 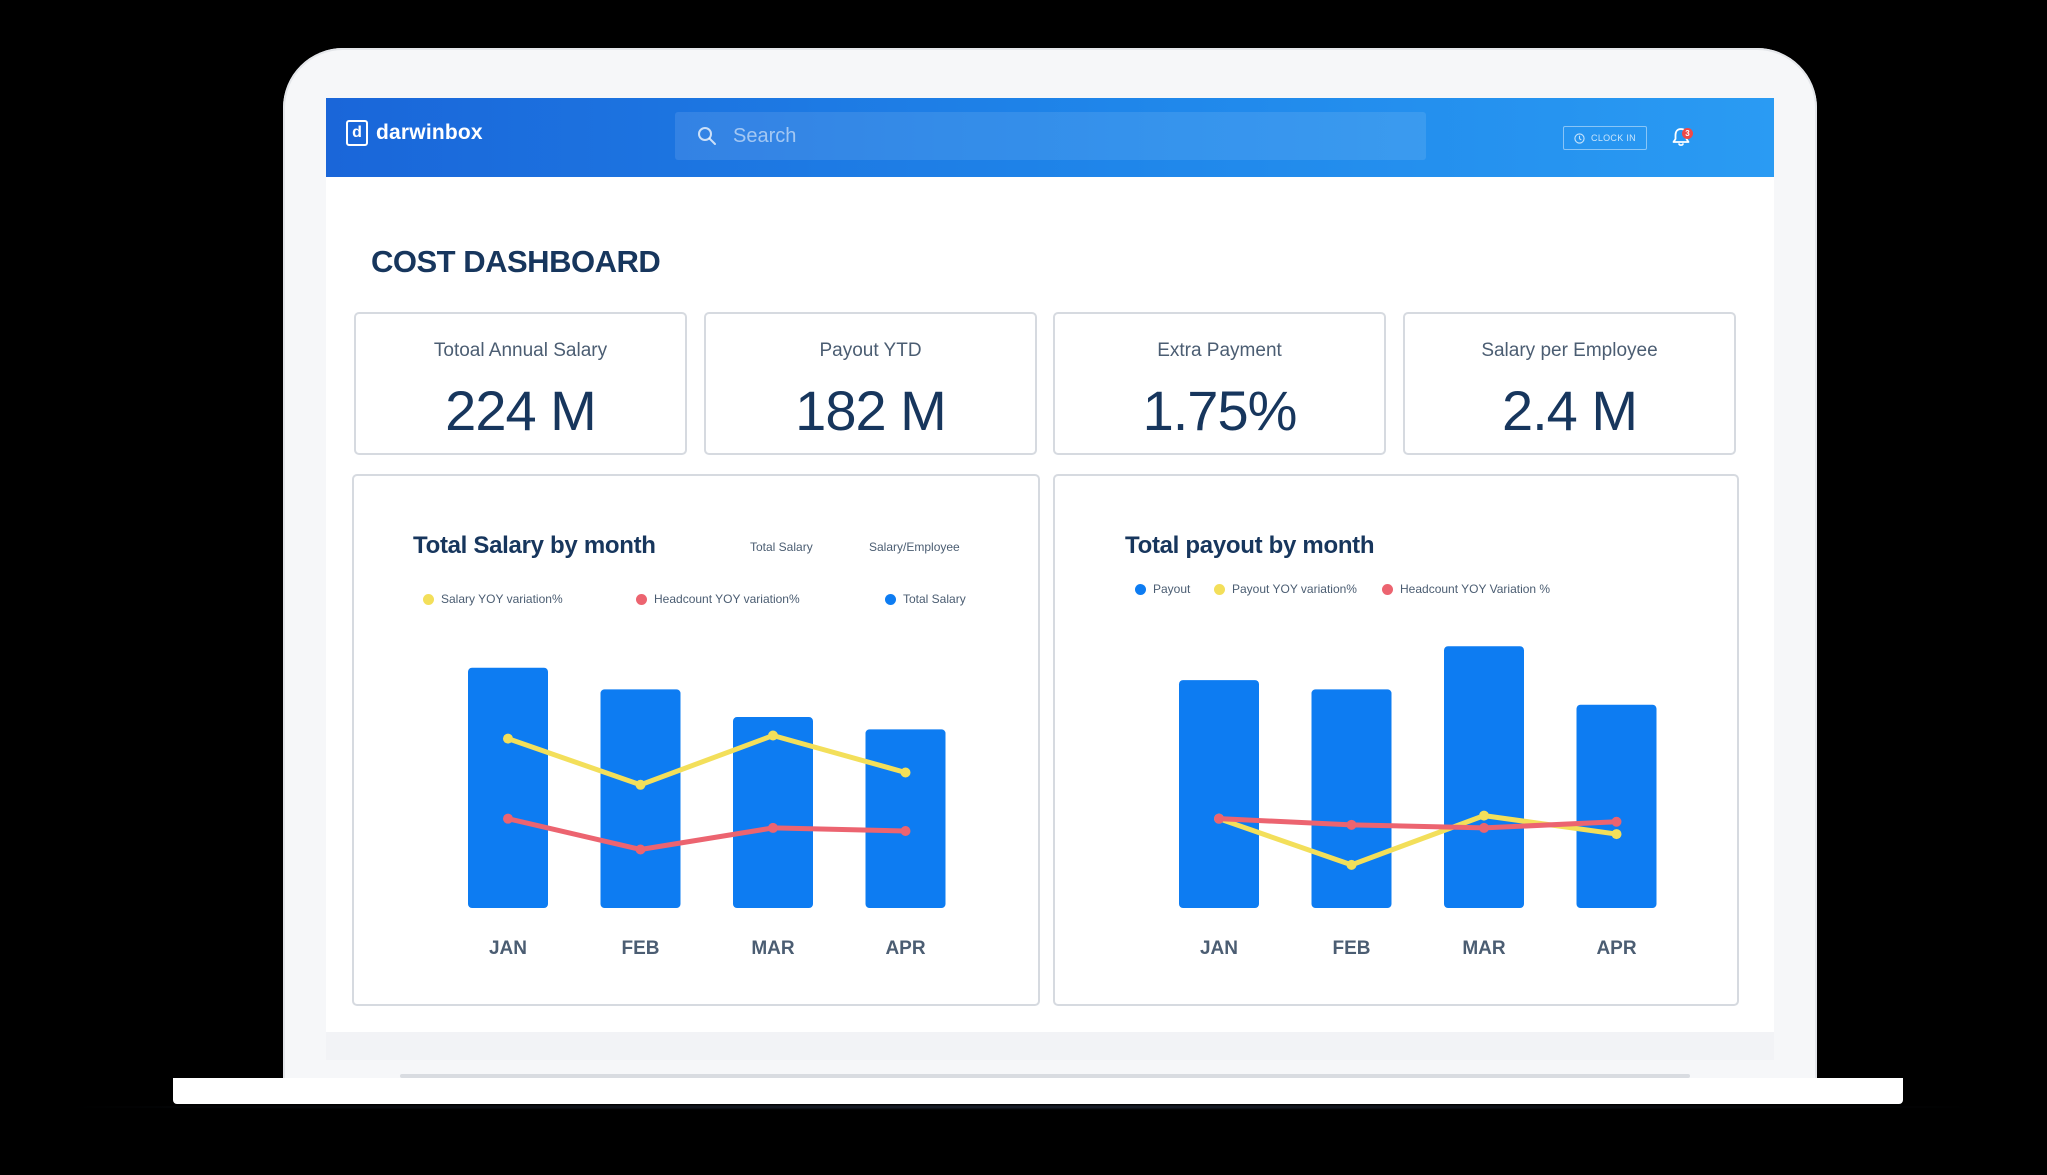 I want to click on brand-name: darwinbox, so click(x=429, y=132).